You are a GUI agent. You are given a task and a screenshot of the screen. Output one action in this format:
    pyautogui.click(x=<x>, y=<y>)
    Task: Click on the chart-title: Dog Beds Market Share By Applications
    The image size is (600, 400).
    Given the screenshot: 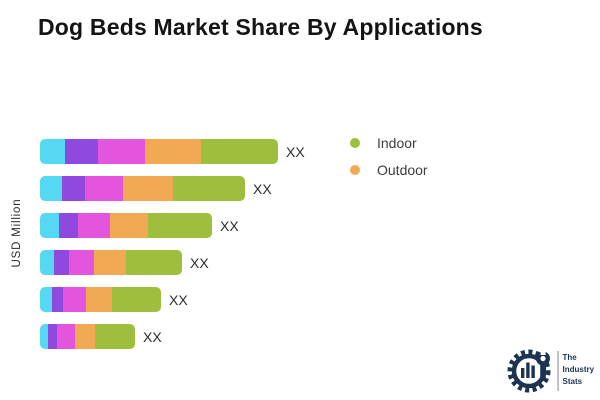 What is the action you would take?
    pyautogui.click(x=260, y=27)
    